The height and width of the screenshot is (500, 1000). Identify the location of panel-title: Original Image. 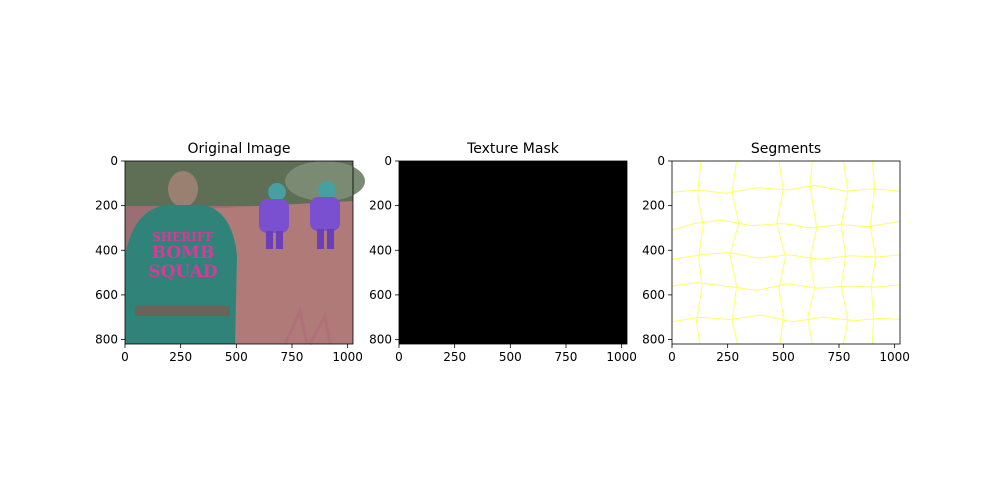
(238, 149).